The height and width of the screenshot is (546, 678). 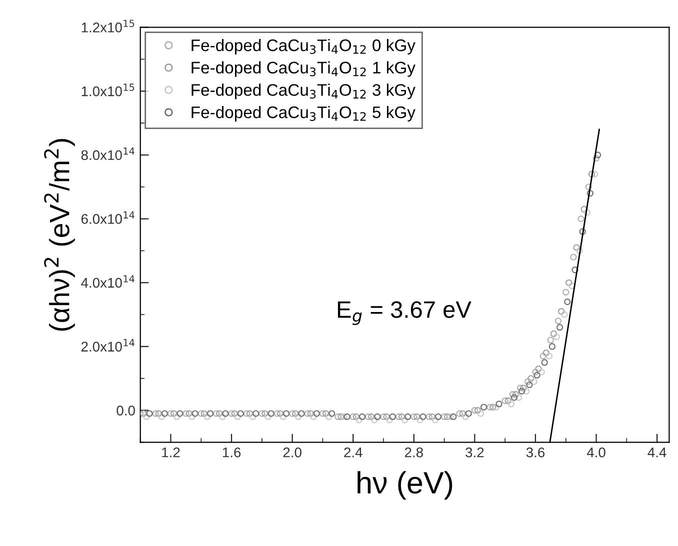 What do you see at coordinates (657, 453) in the screenshot?
I see `x-tick-label: 4.4` at bounding box center [657, 453].